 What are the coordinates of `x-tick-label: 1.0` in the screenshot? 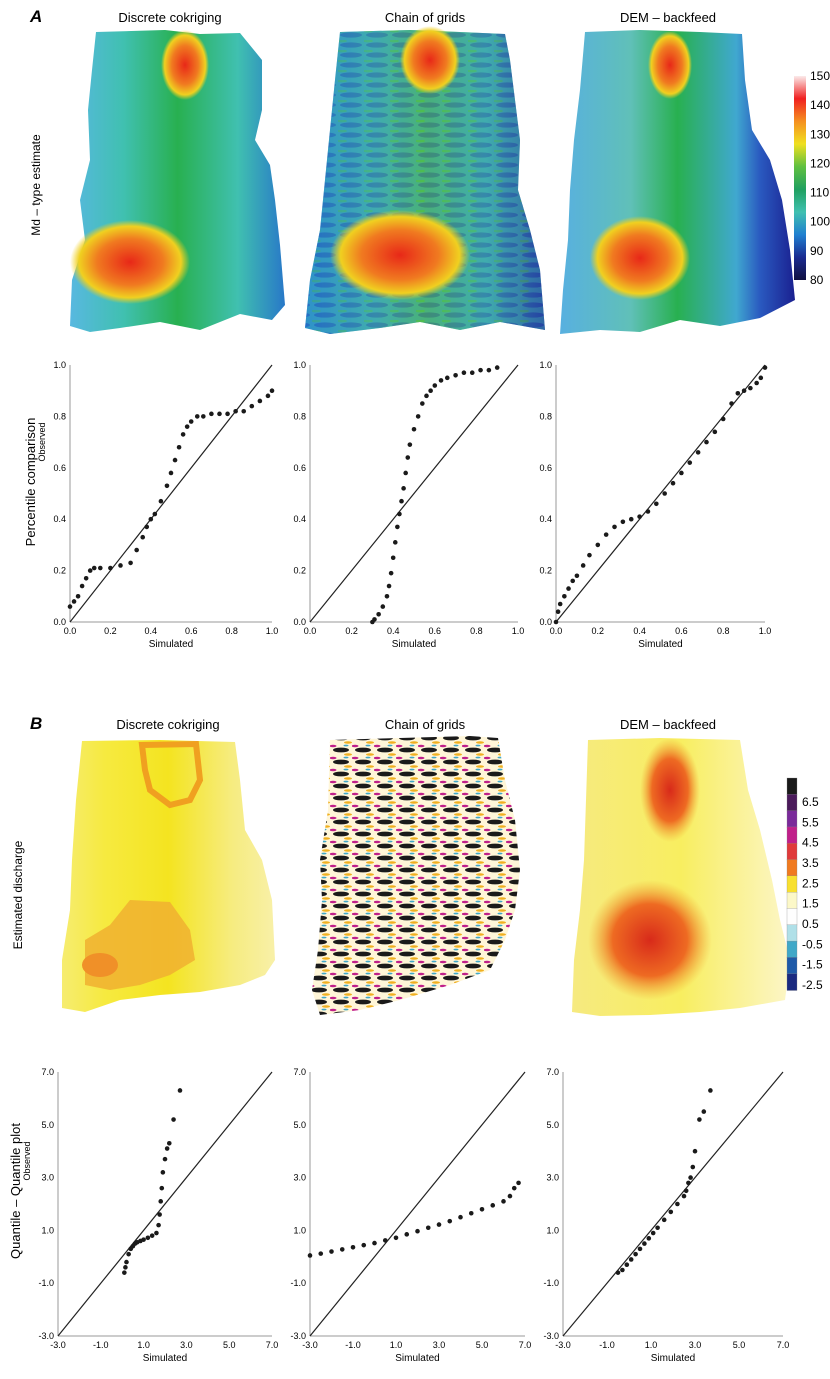 It's located at (272, 631).